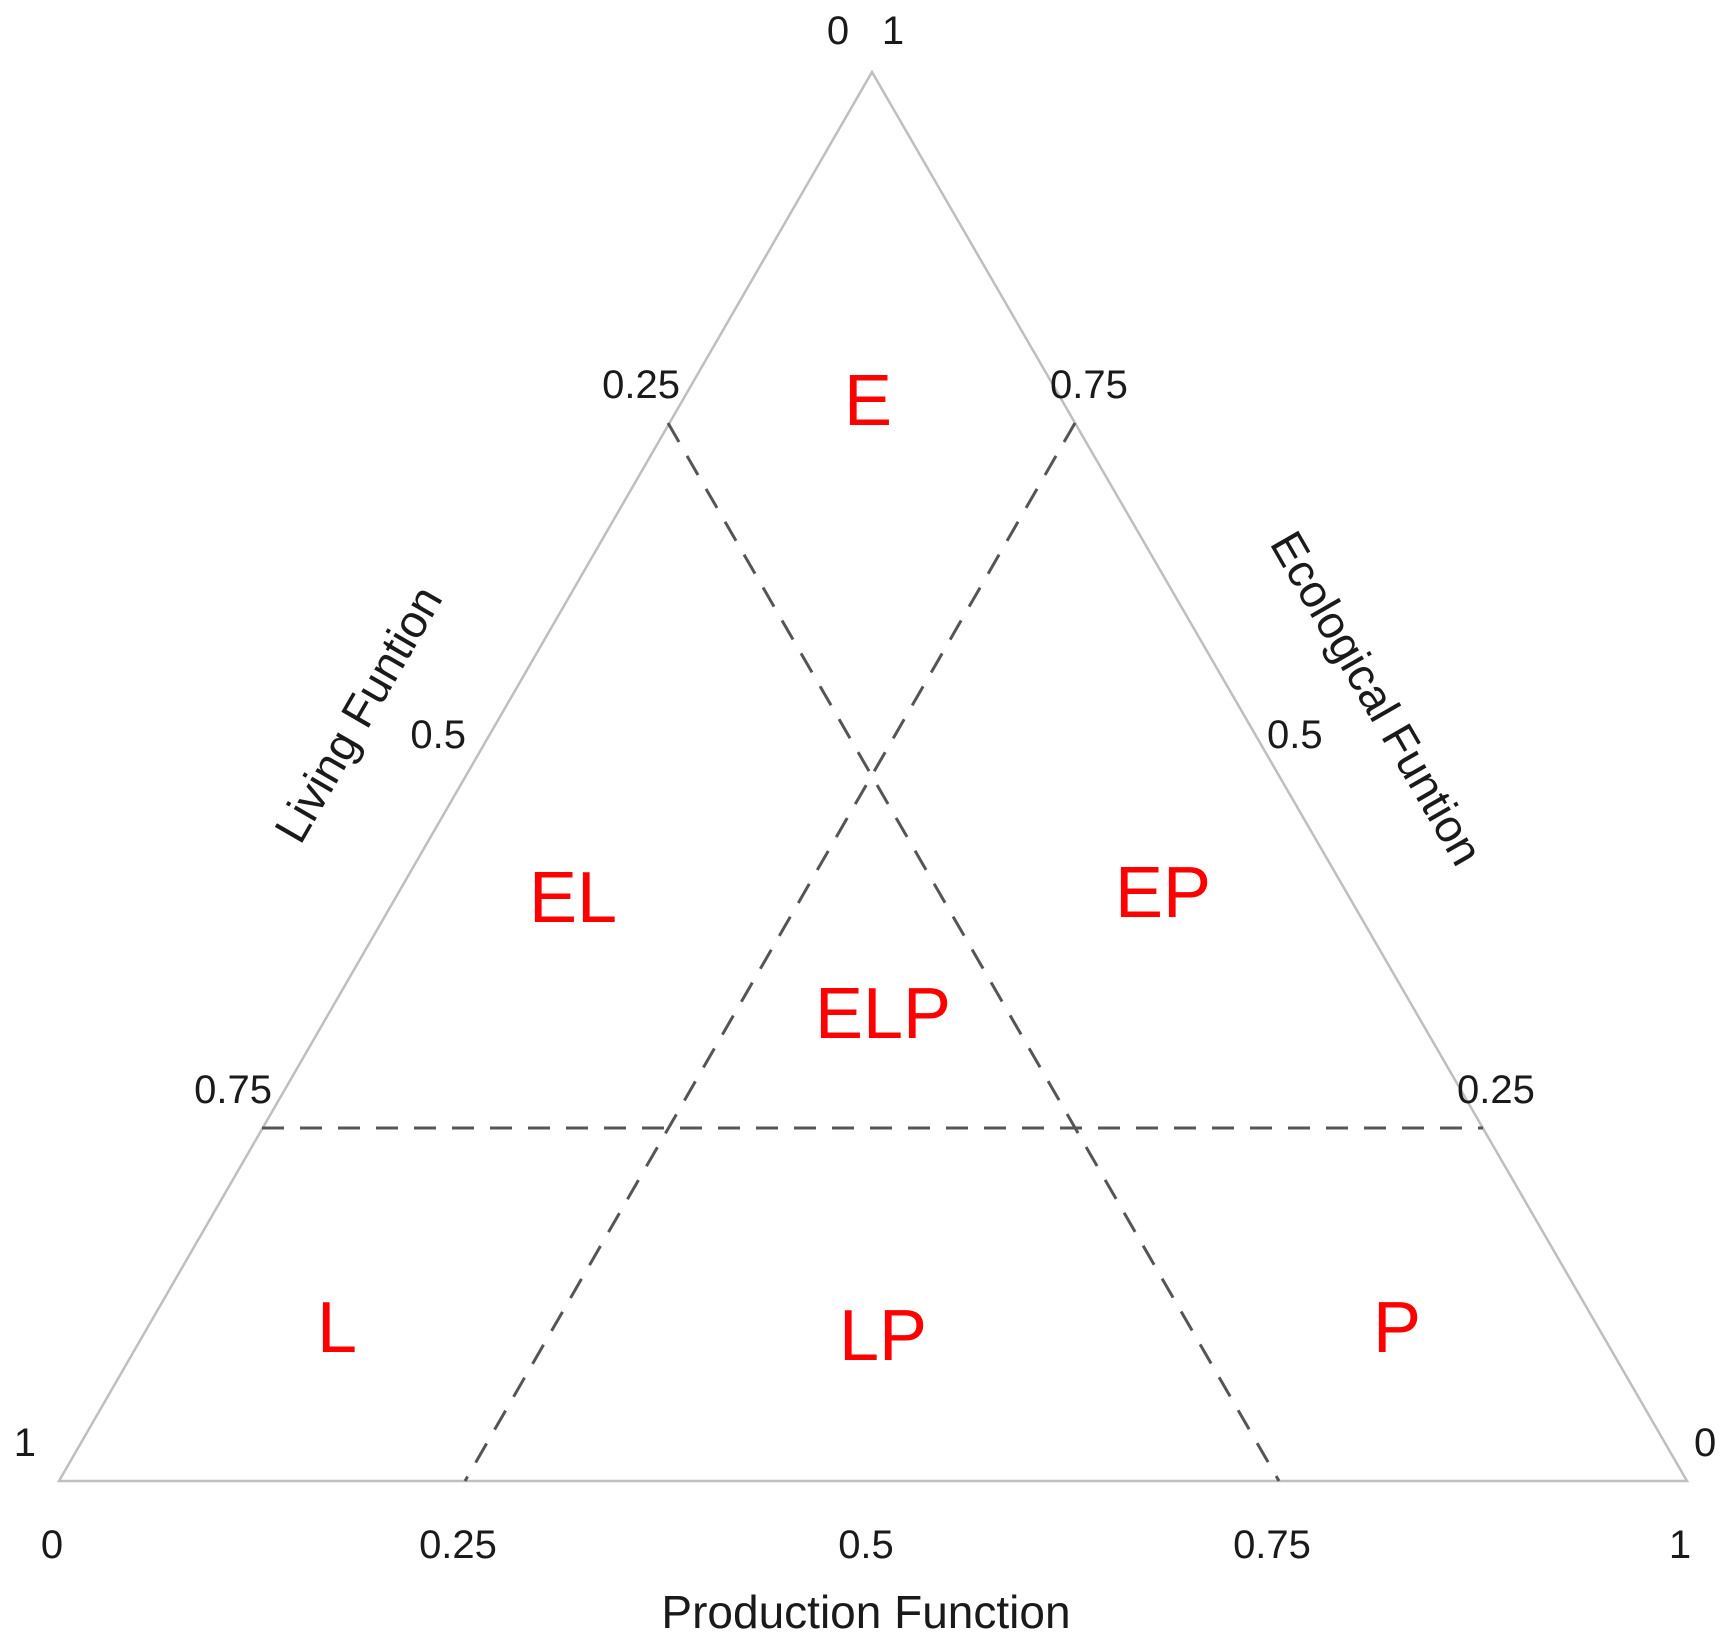 The image size is (1727, 1642). What do you see at coordinates (883, 1014) in the screenshot?
I see `region-label-elp: ELP` at bounding box center [883, 1014].